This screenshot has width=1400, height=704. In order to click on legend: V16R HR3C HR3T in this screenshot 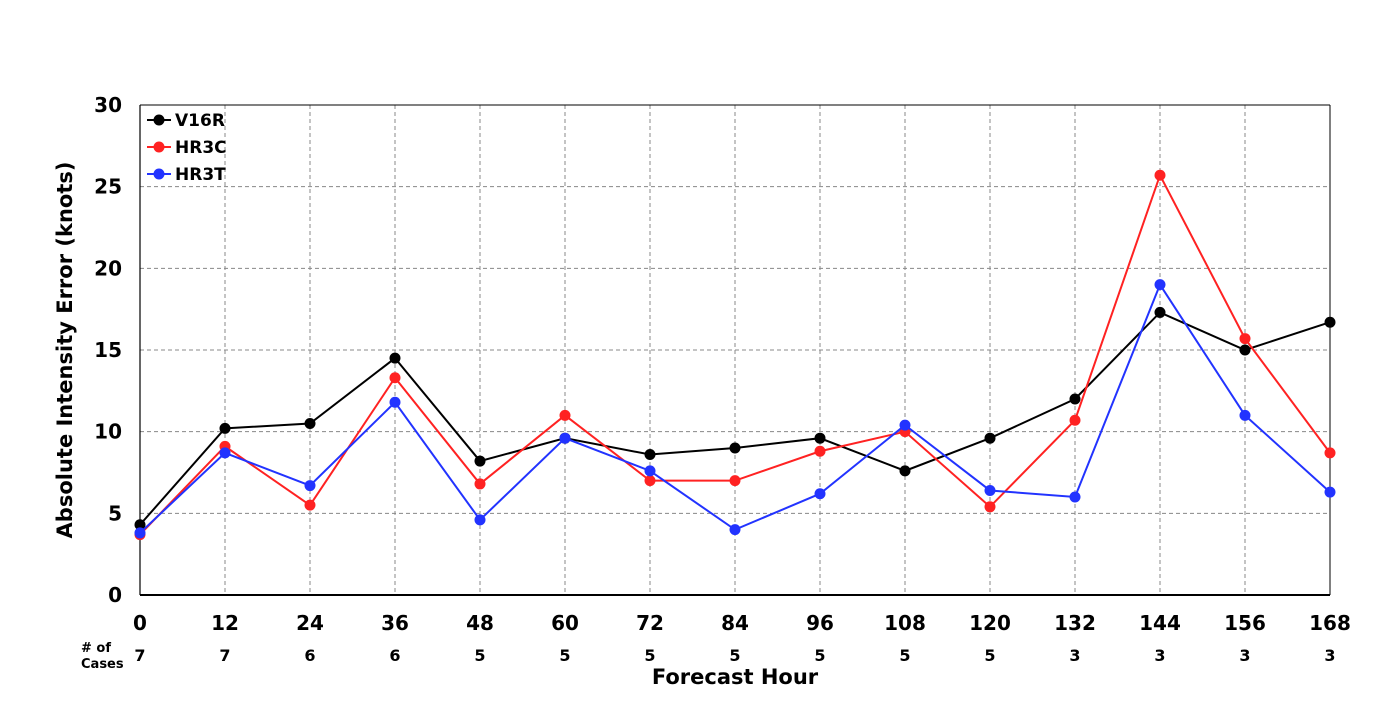, I will do `click(187, 148)`.